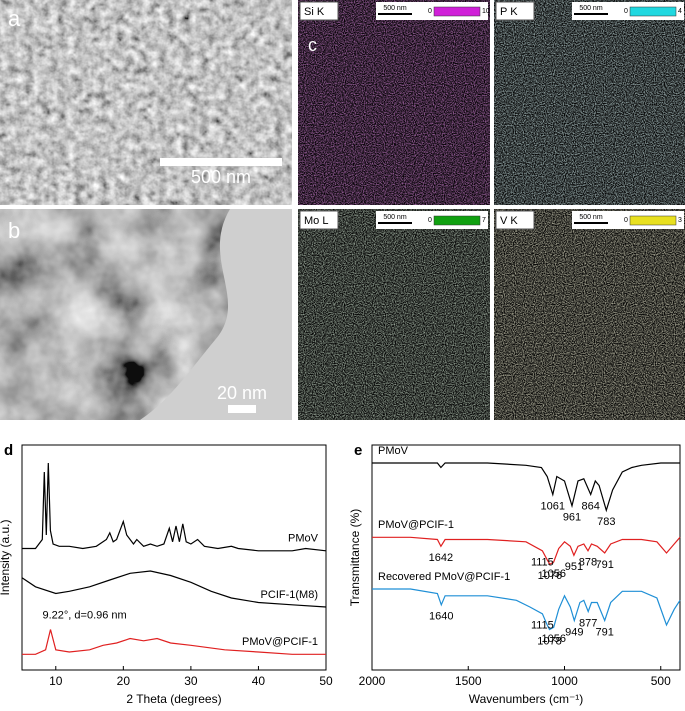  What do you see at coordinates (588, 563) in the screenshot?
I see `peak-label: 878` at bounding box center [588, 563].